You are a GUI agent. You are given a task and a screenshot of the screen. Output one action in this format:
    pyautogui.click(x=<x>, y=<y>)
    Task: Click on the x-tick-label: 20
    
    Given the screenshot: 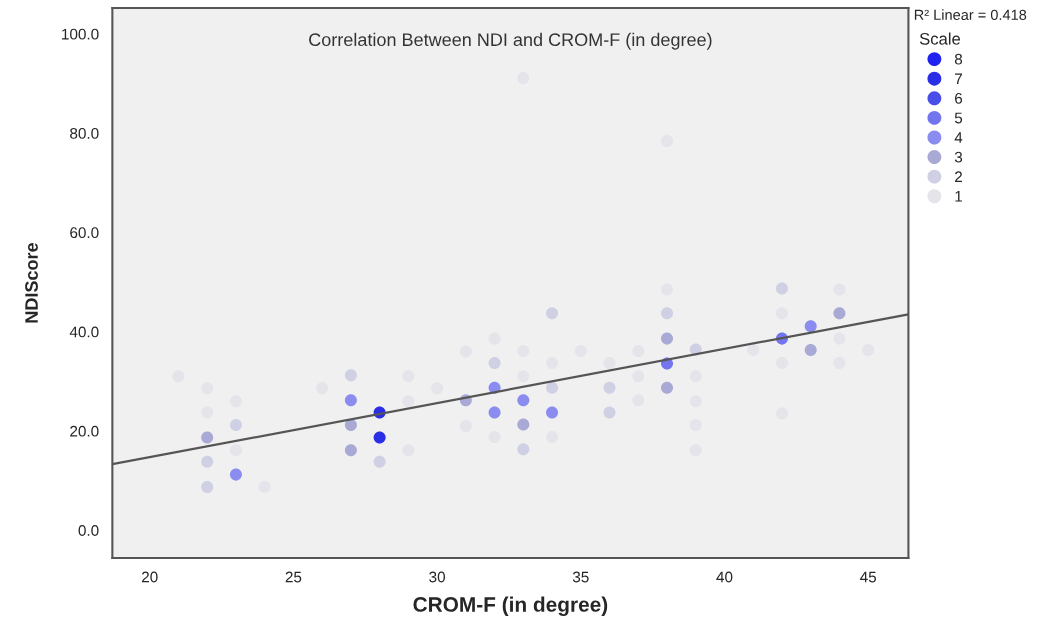 What is the action you would take?
    pyautogui.click(x=149, y=577)
    